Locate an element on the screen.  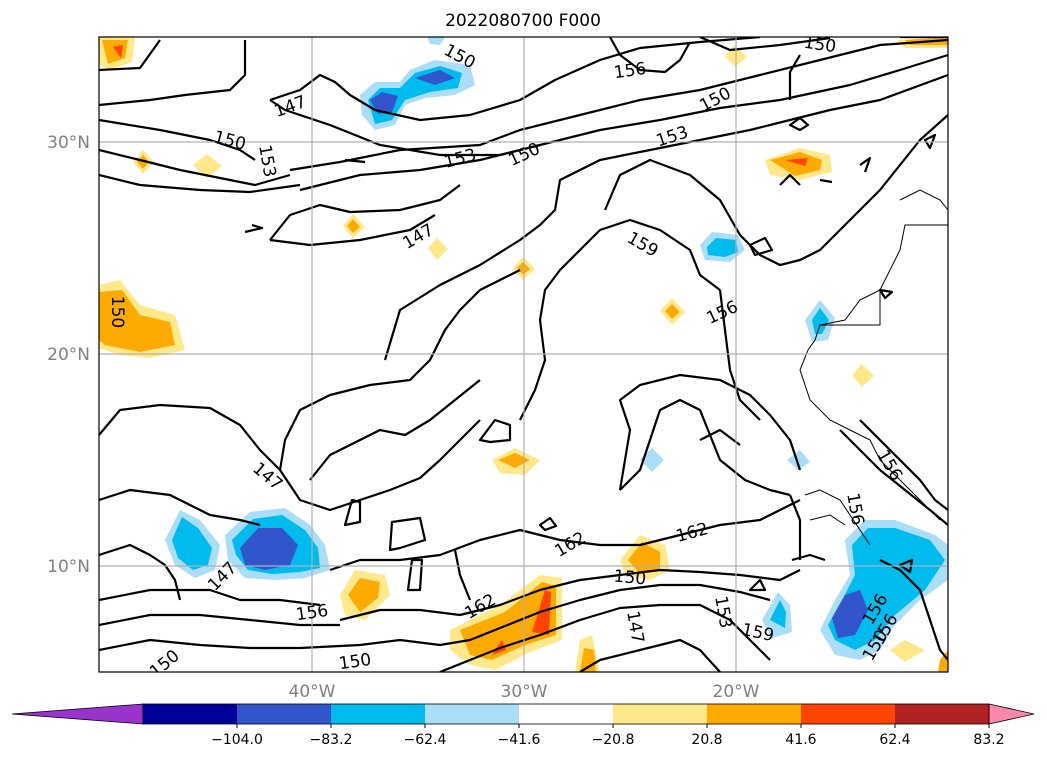
colorbar-extend-low is located at coordinates (77, 714).